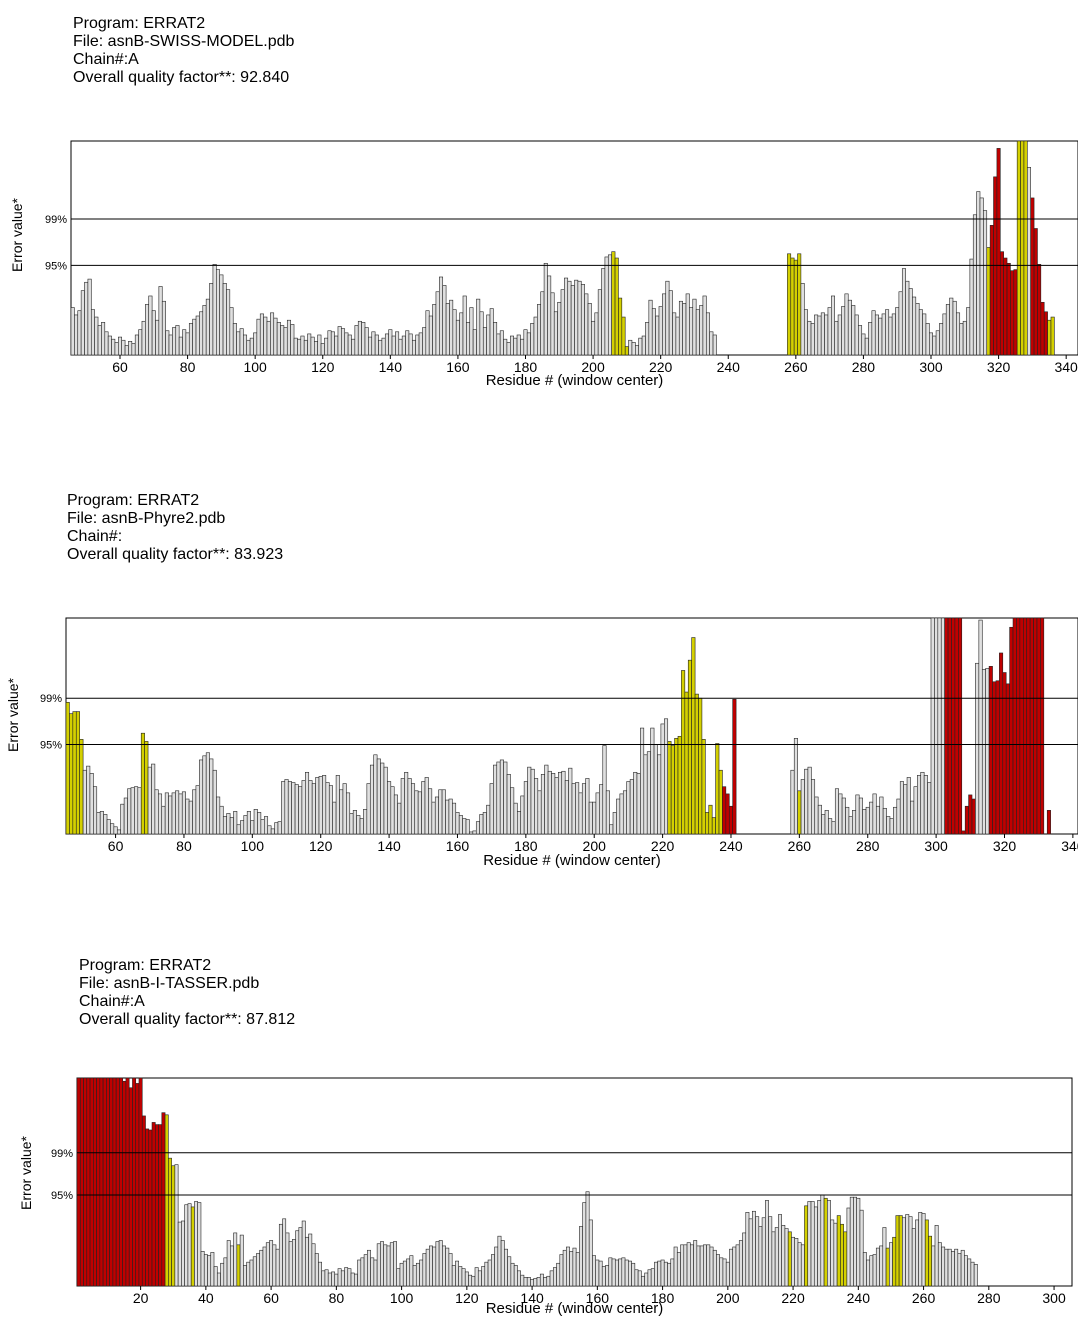  Describe the element at coordinates (169, 983) in the screenshot. I see `file-label: File: asnB-I-TASSER.pdb` at that location.